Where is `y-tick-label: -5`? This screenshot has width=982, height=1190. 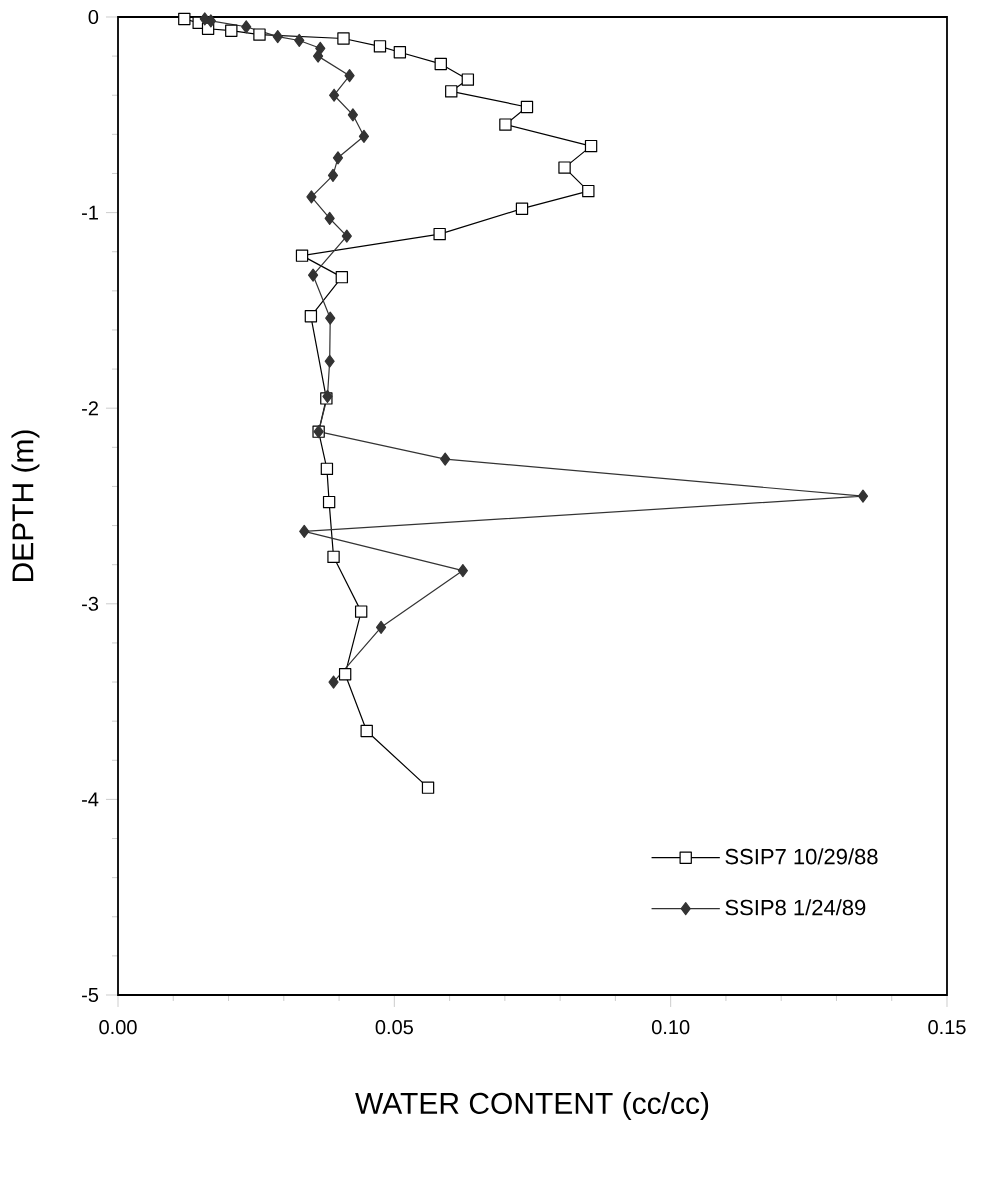
y-tick-label: -5 is located at coordinates (90, 995).